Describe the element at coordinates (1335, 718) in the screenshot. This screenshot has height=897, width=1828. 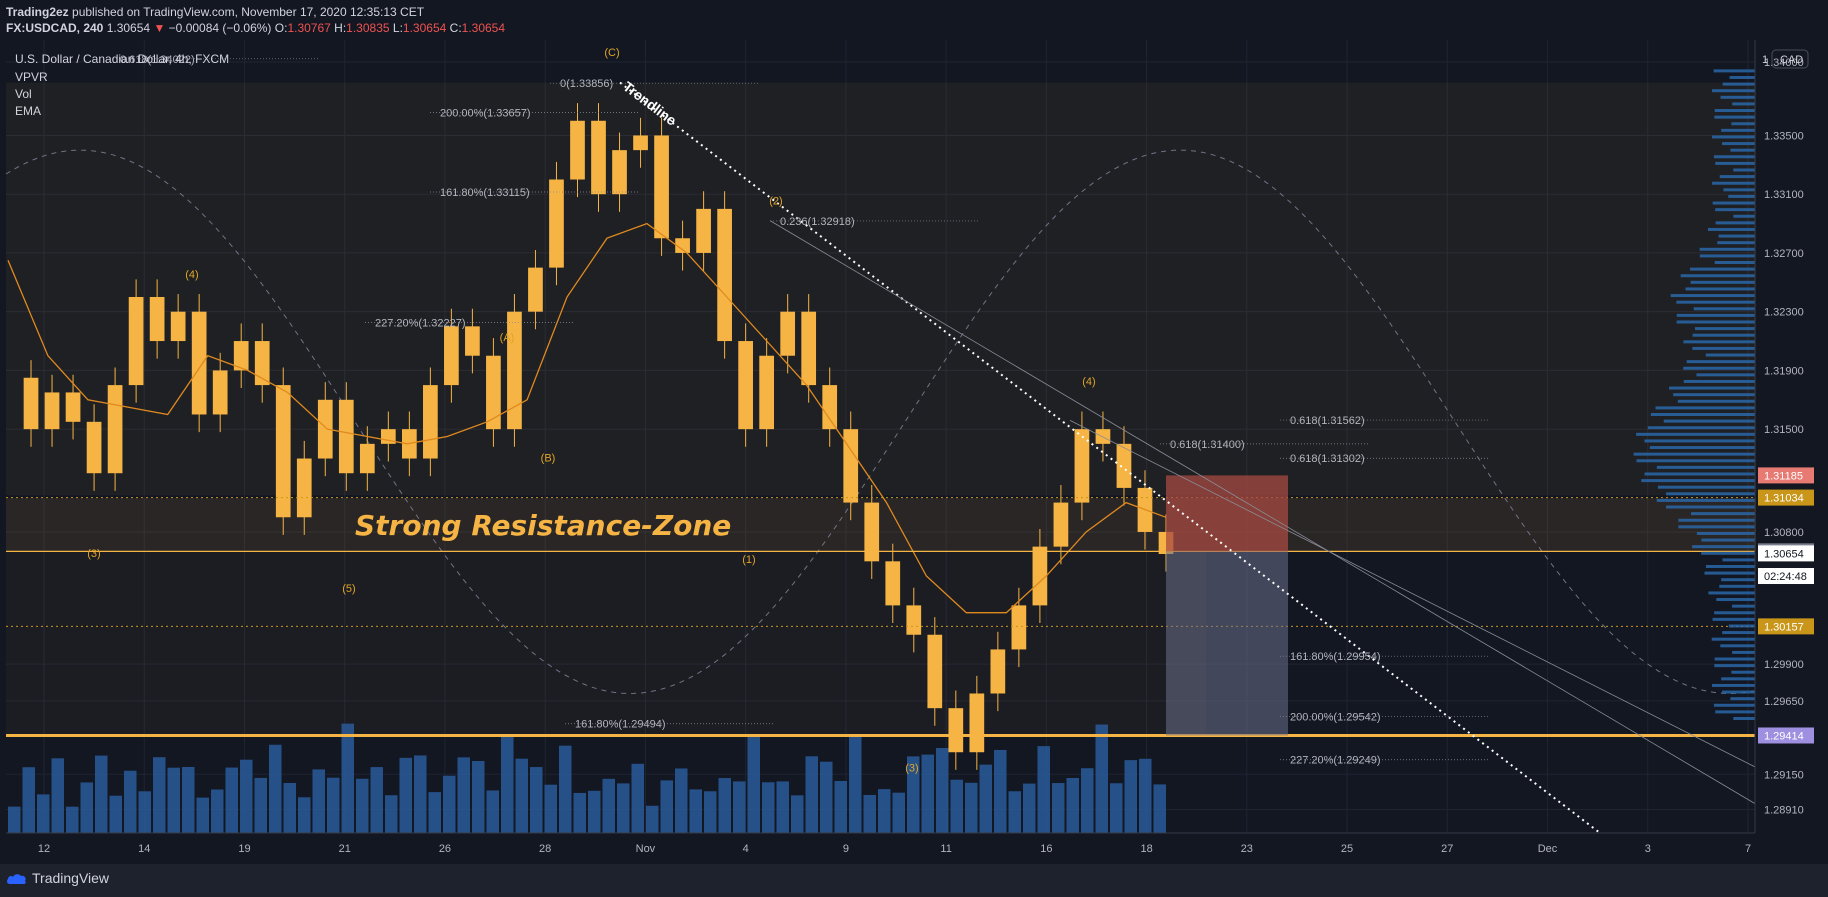
I see `fib-level-label: 200.00%(1.29542)` at that location.